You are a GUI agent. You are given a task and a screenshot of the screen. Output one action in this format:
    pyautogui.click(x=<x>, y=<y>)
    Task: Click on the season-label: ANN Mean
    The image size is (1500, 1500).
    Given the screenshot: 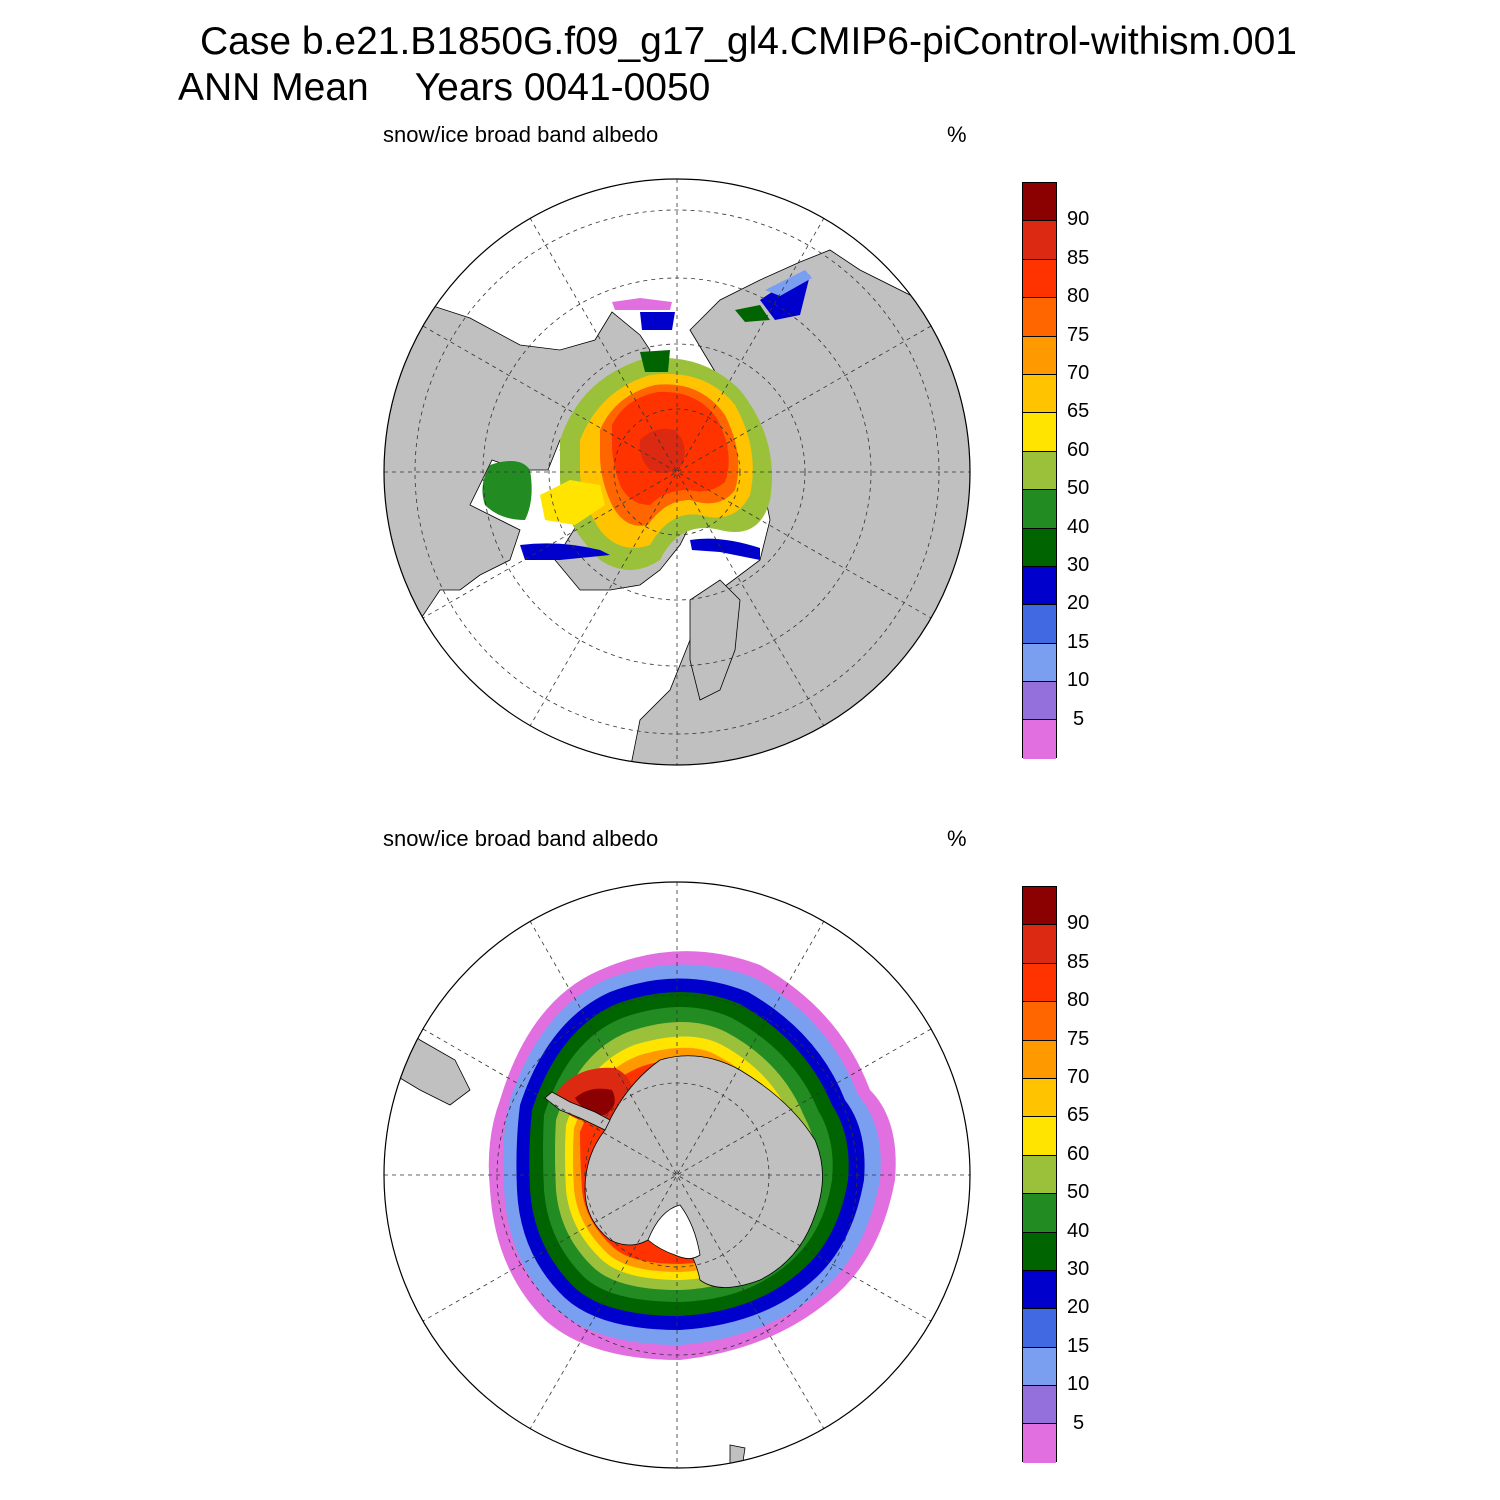 What is the action you would take?
    pyautogui.click(x=273, y=87)
    